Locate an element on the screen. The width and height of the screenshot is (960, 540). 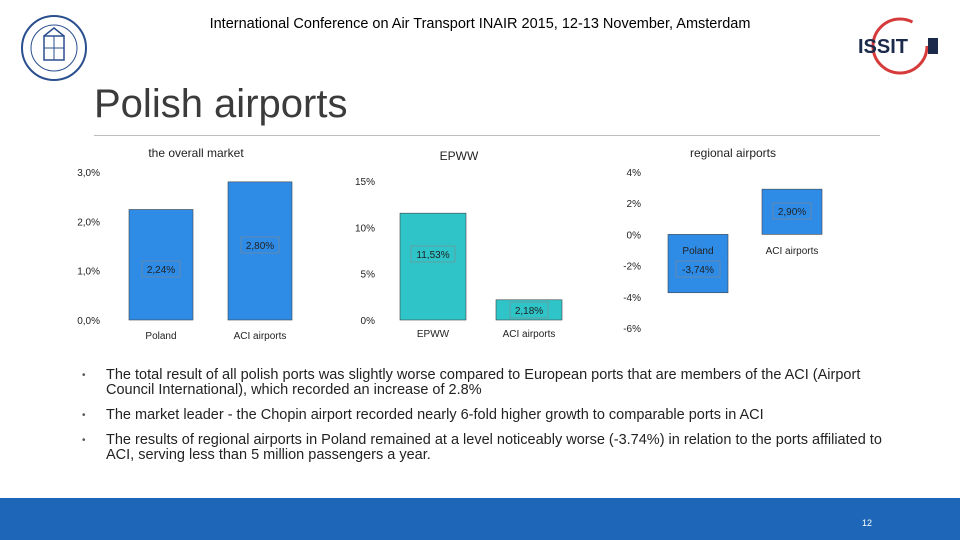
data-label: 2,24% is located at coordinates (161, 270).